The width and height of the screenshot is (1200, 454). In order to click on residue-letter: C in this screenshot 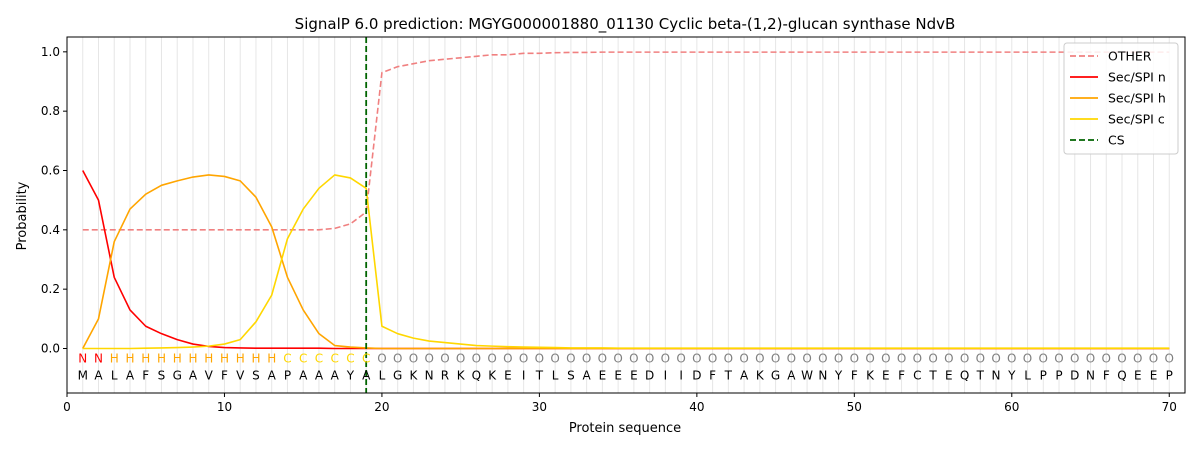, I will do `click(917, 375)`.